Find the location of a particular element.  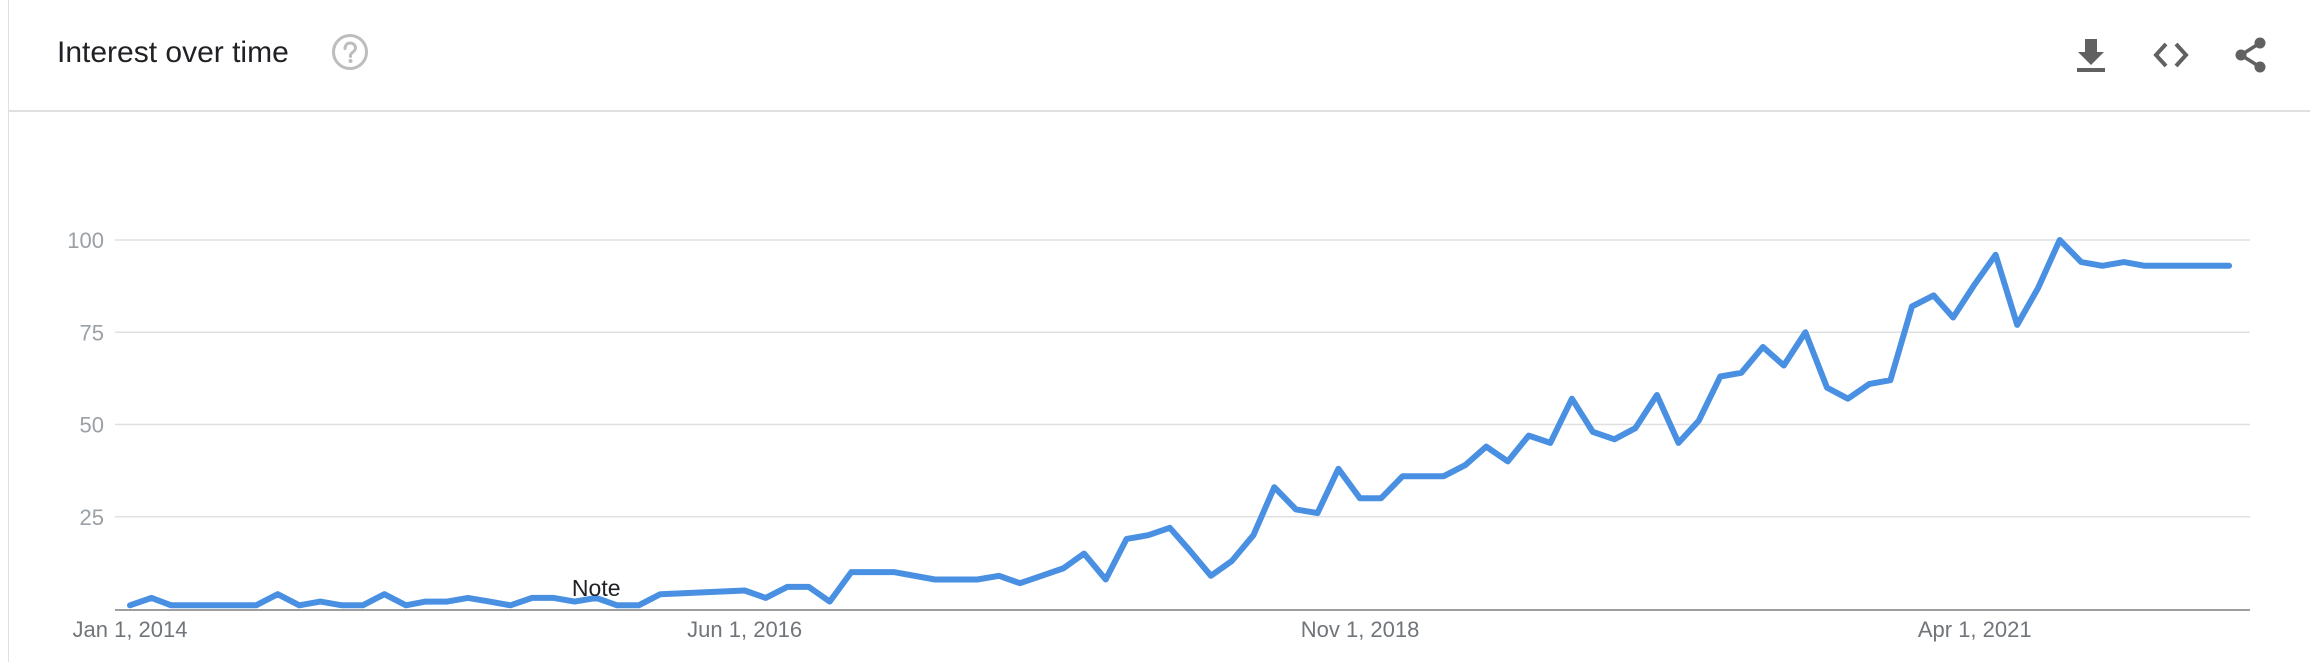

x-tick-label: Nov 1, 2018 is located at coordinates (1360, 629).